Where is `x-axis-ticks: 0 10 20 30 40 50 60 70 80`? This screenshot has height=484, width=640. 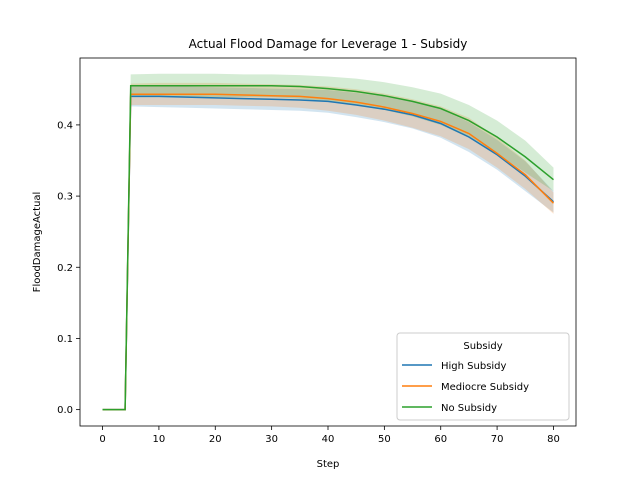
x-axis-ticks: 0 10 20 30 40 50 60 70 80 is located at coordinates (329, 435).